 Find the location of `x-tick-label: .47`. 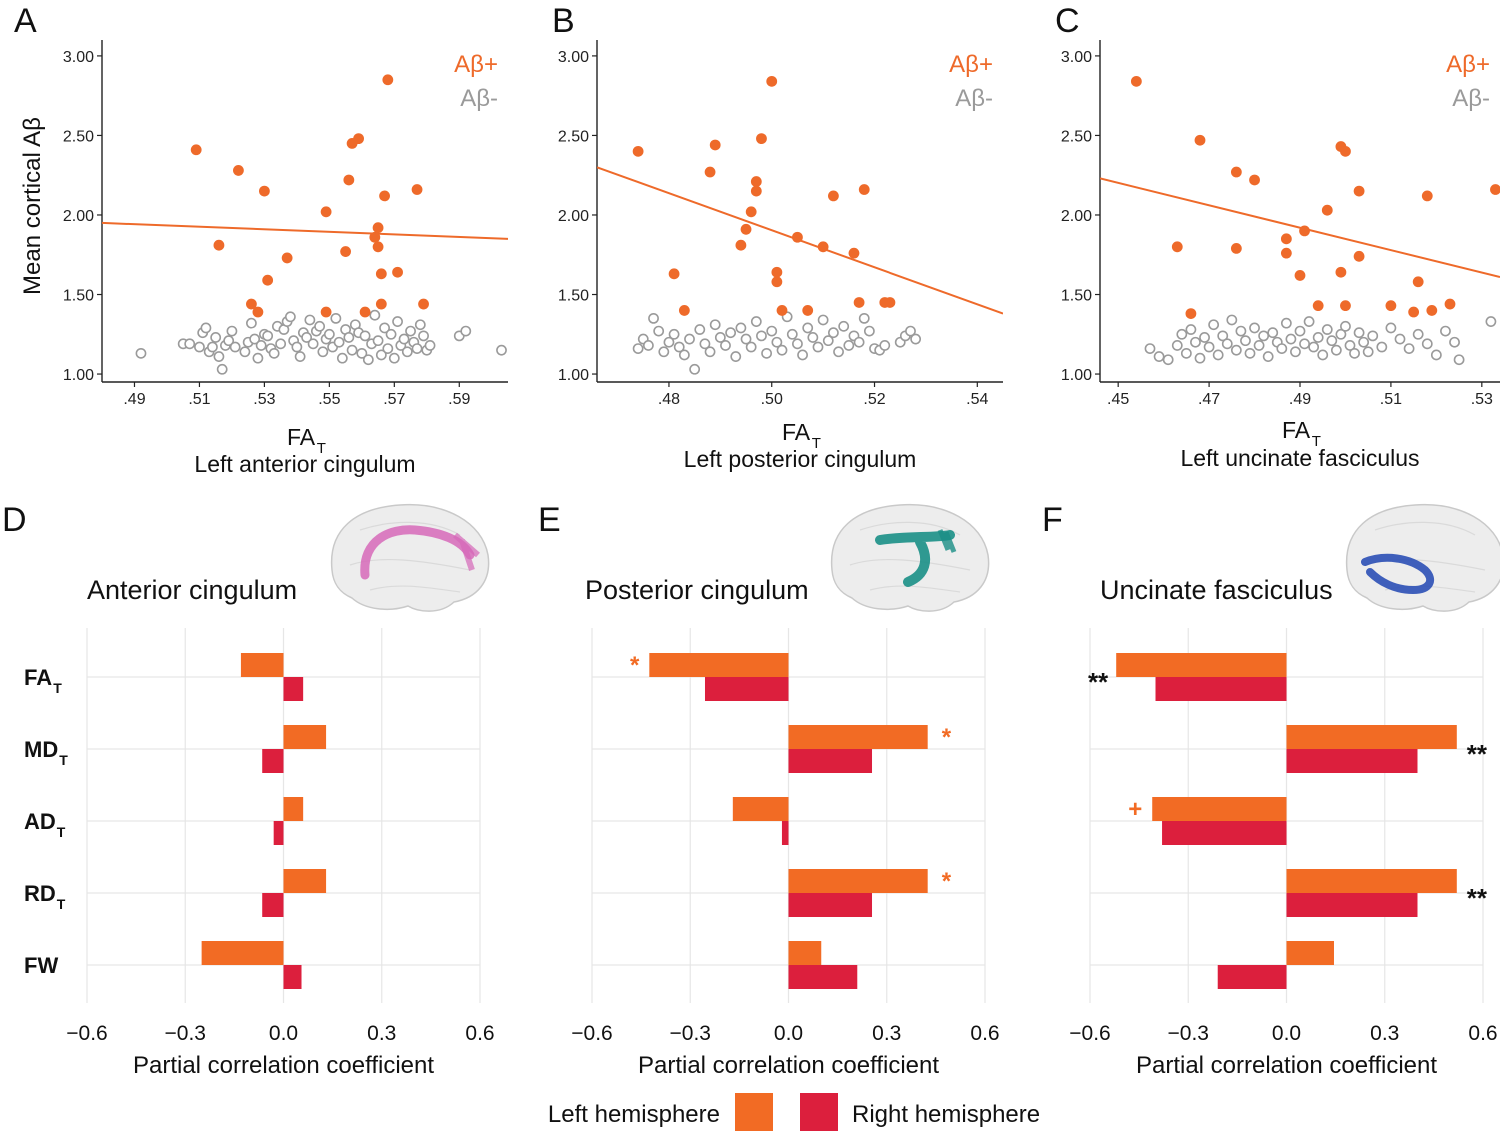

x-tick-label: .47 is located at coordinates (1209, 399).